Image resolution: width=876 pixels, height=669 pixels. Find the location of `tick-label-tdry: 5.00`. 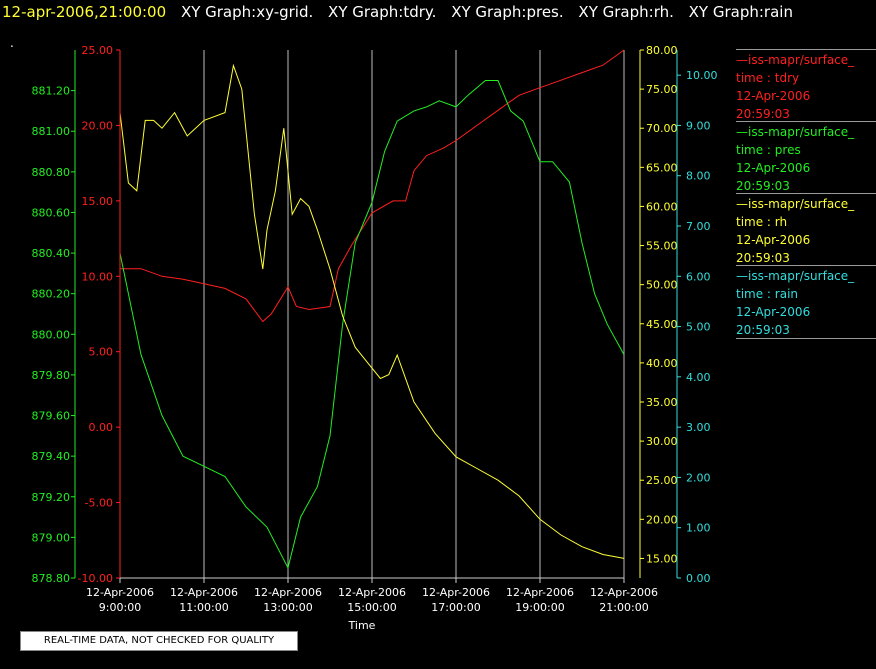

tick-label-tdry: 5.00 is located at coordinates (101, 352).